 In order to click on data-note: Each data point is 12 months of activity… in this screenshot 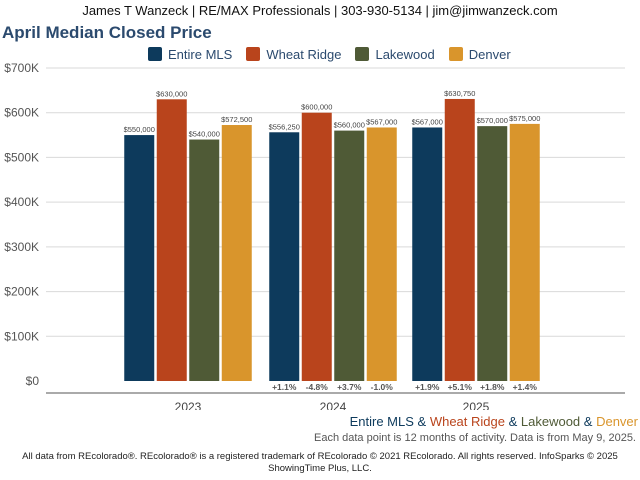, I will do `click(474, 438)`.